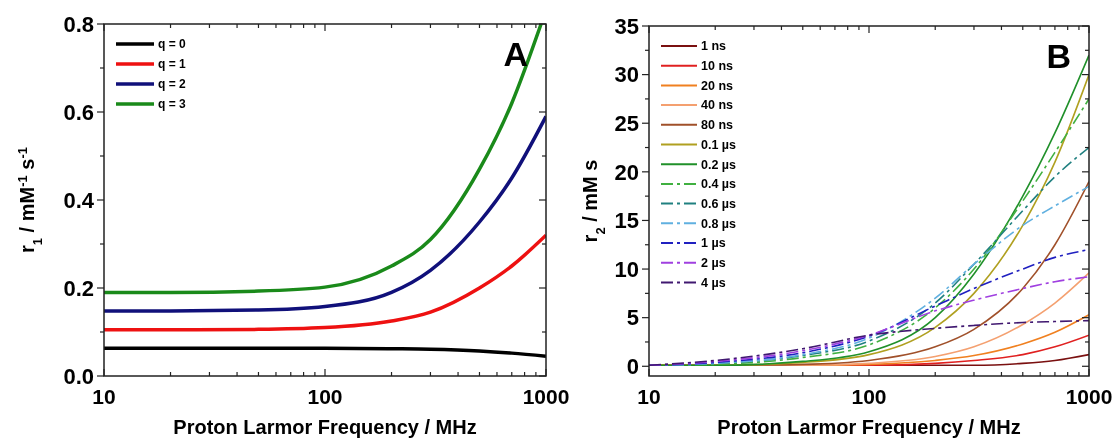 The image size is (1120, 447). I want to click on y-tick-label: 30, so click(626, 75).